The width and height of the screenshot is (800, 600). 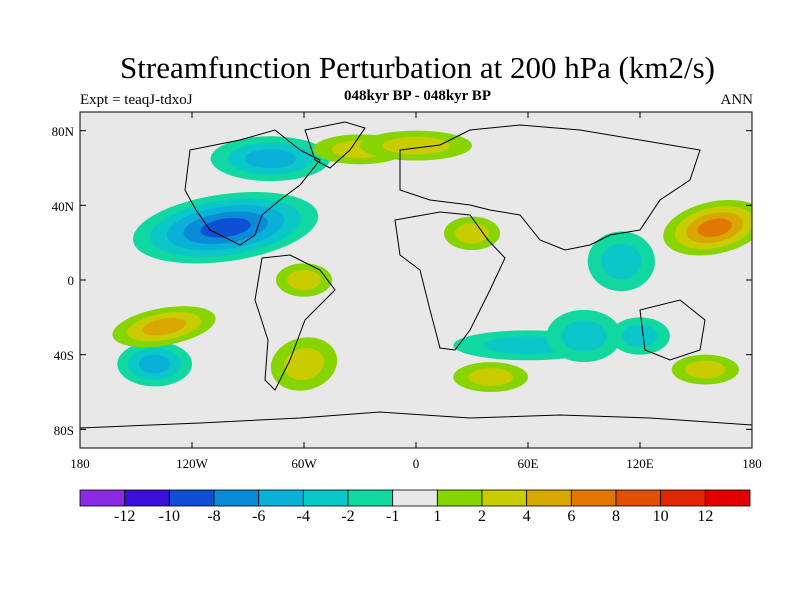 I want to click on experiment-label: Expt = teaqJ-tdxoJ, so click(x=136, y=100).